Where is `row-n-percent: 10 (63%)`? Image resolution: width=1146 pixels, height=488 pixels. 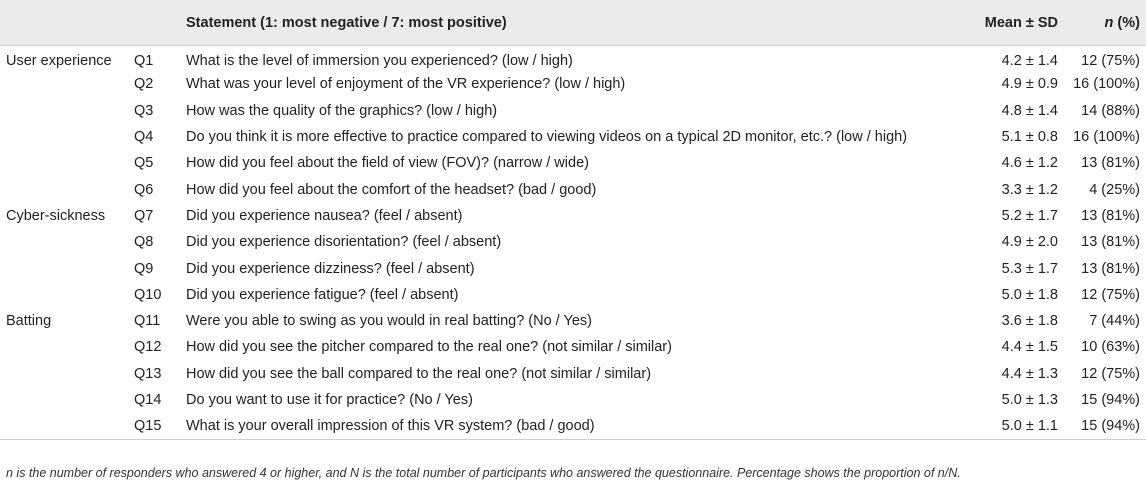
row-n-percent: 10 (63%) is located at coordinates (1110, 347).